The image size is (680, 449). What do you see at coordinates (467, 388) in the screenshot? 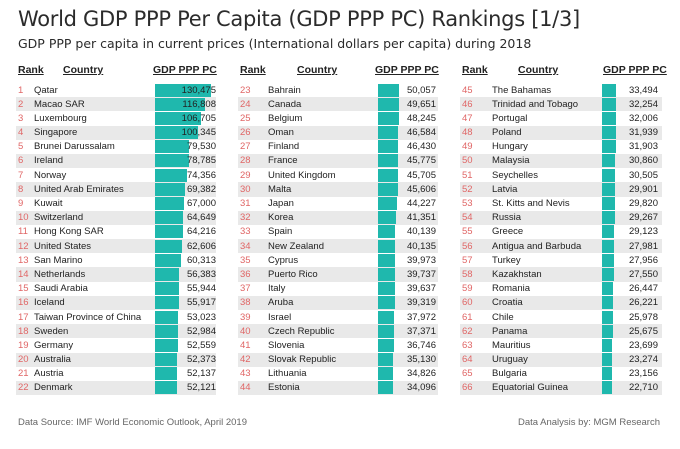
I see `rank-label: 66` at bounding box center [467, 388].